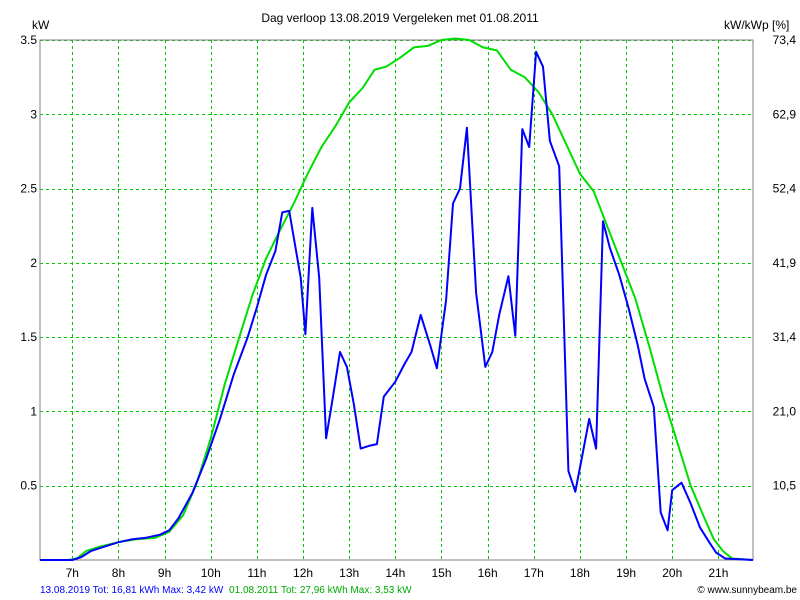  I want to click on right-tick-label: 62,9, so click(785, 114).